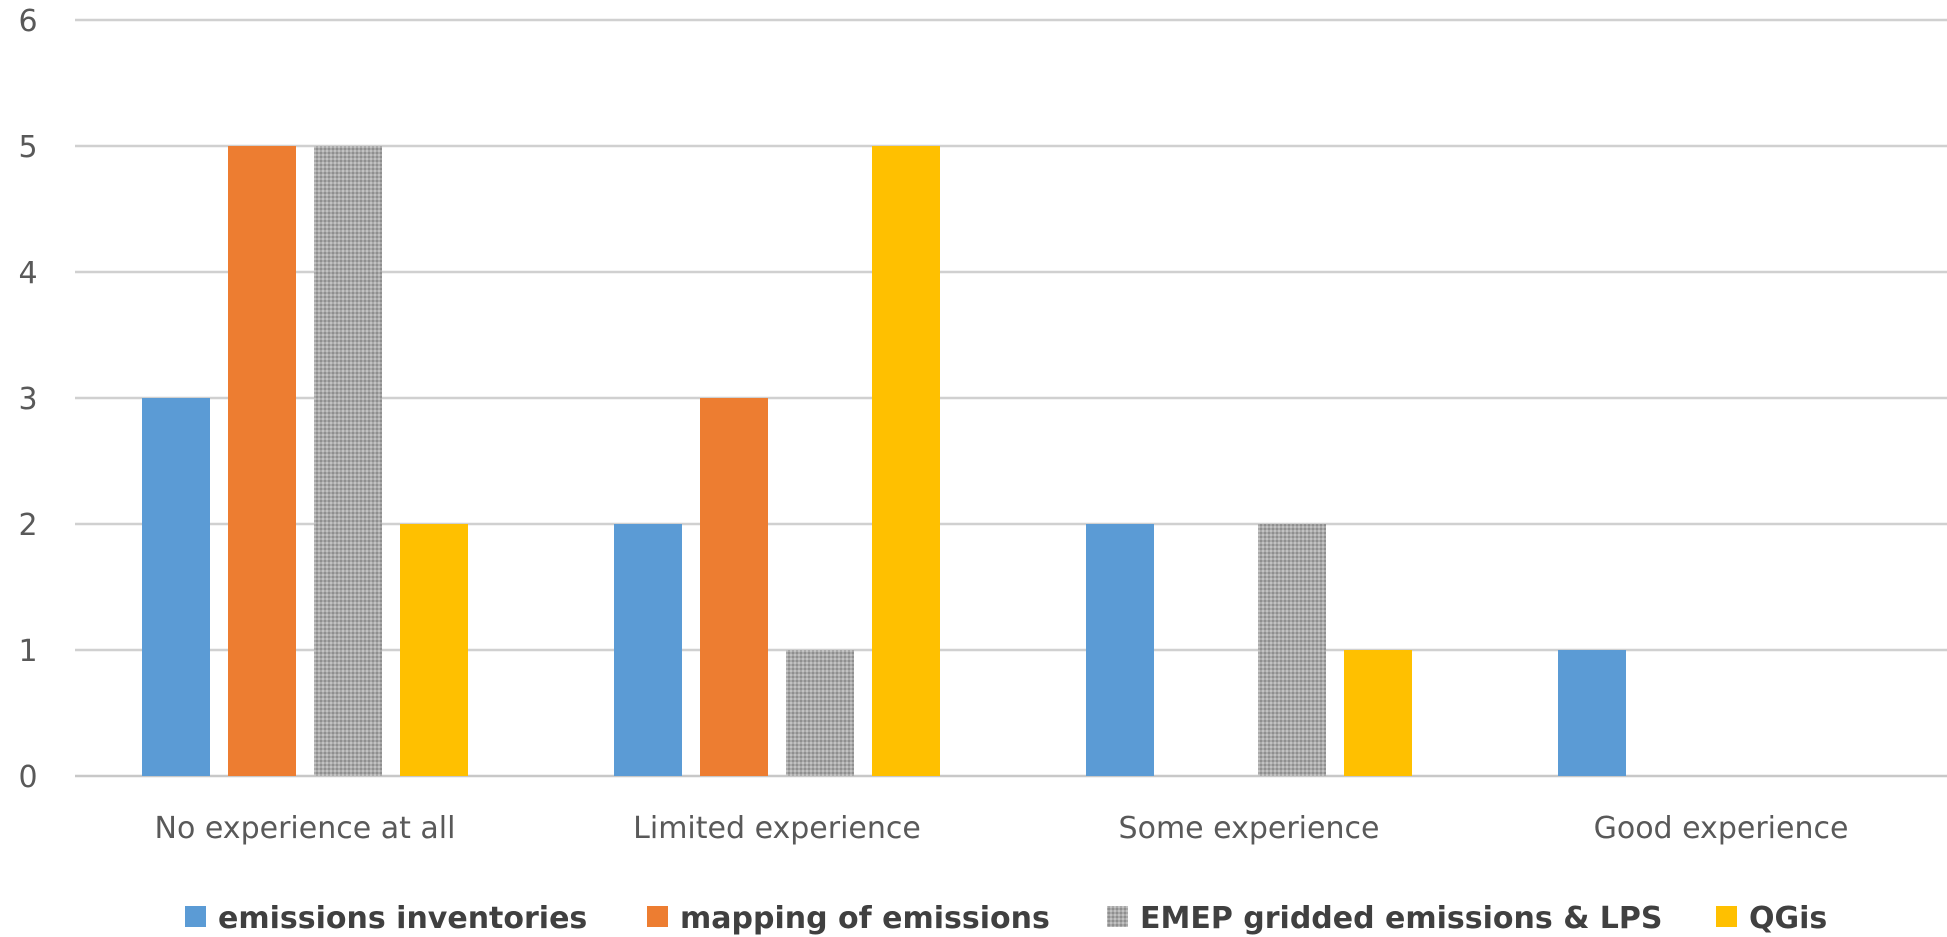  I want to click on legend-item: QGis, so click(1771, 918).